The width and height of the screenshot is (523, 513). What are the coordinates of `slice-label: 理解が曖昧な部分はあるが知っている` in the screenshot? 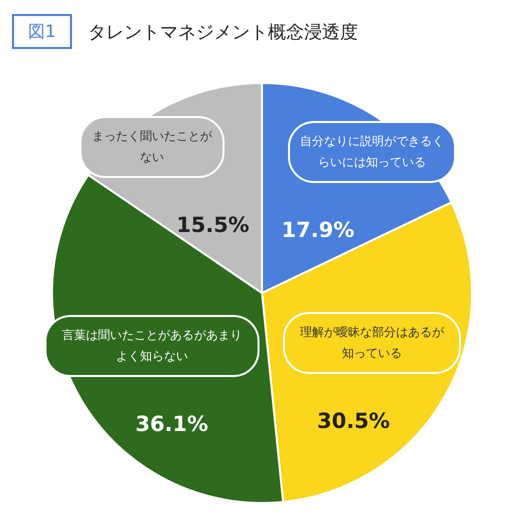 It's located at (372, 343).